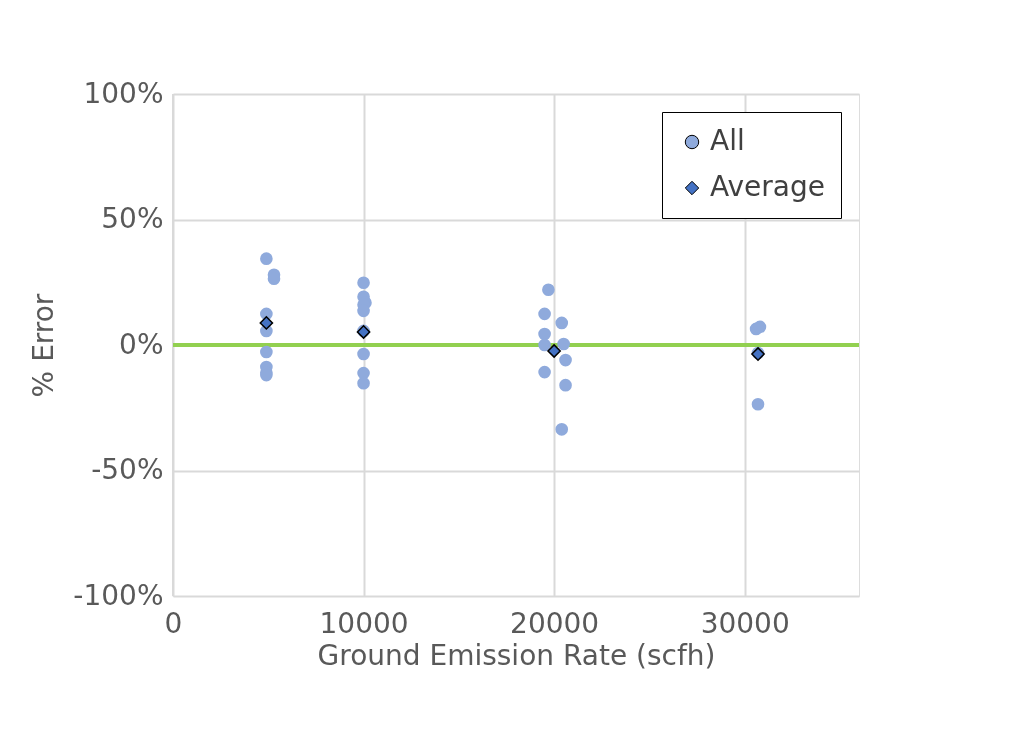  What do you see at coordinates (127, 469) in the screenshot?
I see `y-tick-label: -50%` at bounding box center [127, 469].